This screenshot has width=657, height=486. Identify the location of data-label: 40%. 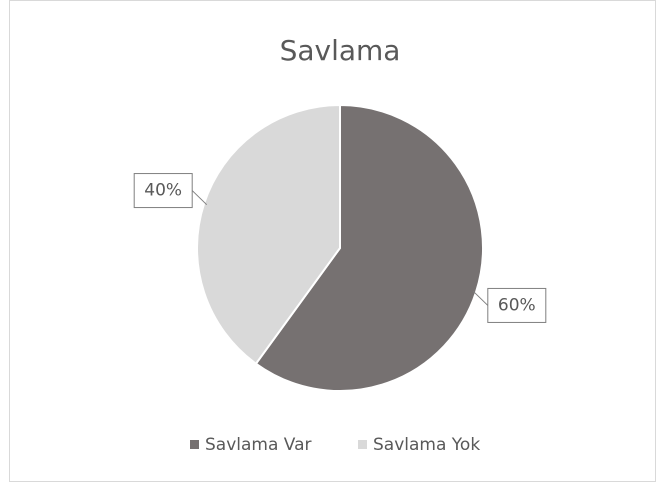
(163, 191).